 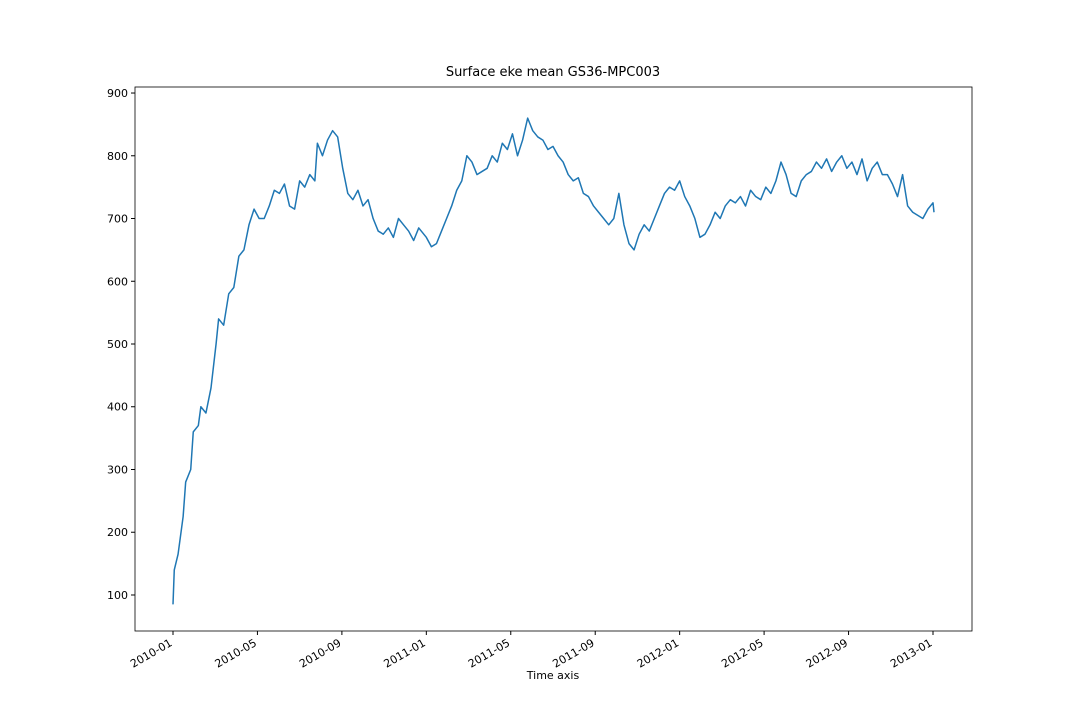 What do you see at coordinates (573, 653) in the screenshot?
I see `x-tick-label: 2011-09` at bounding box center [573, 653].